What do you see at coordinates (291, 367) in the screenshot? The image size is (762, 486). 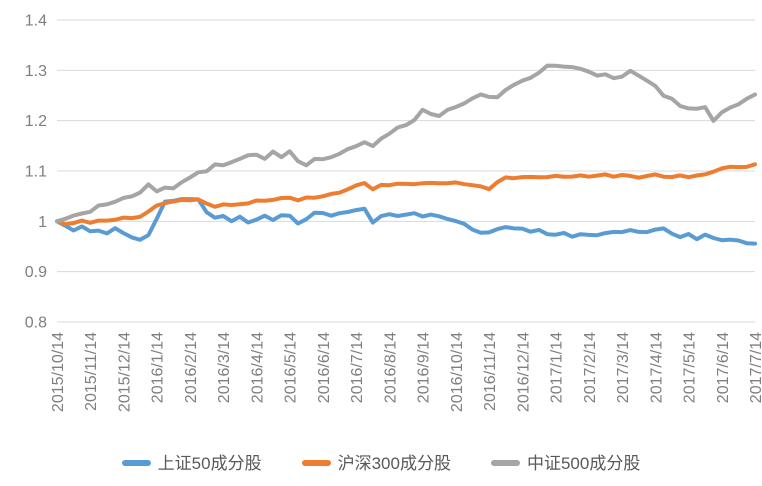 I see `x-axis-tick-label: 2016/5/14` at bounding box center [291, 367].